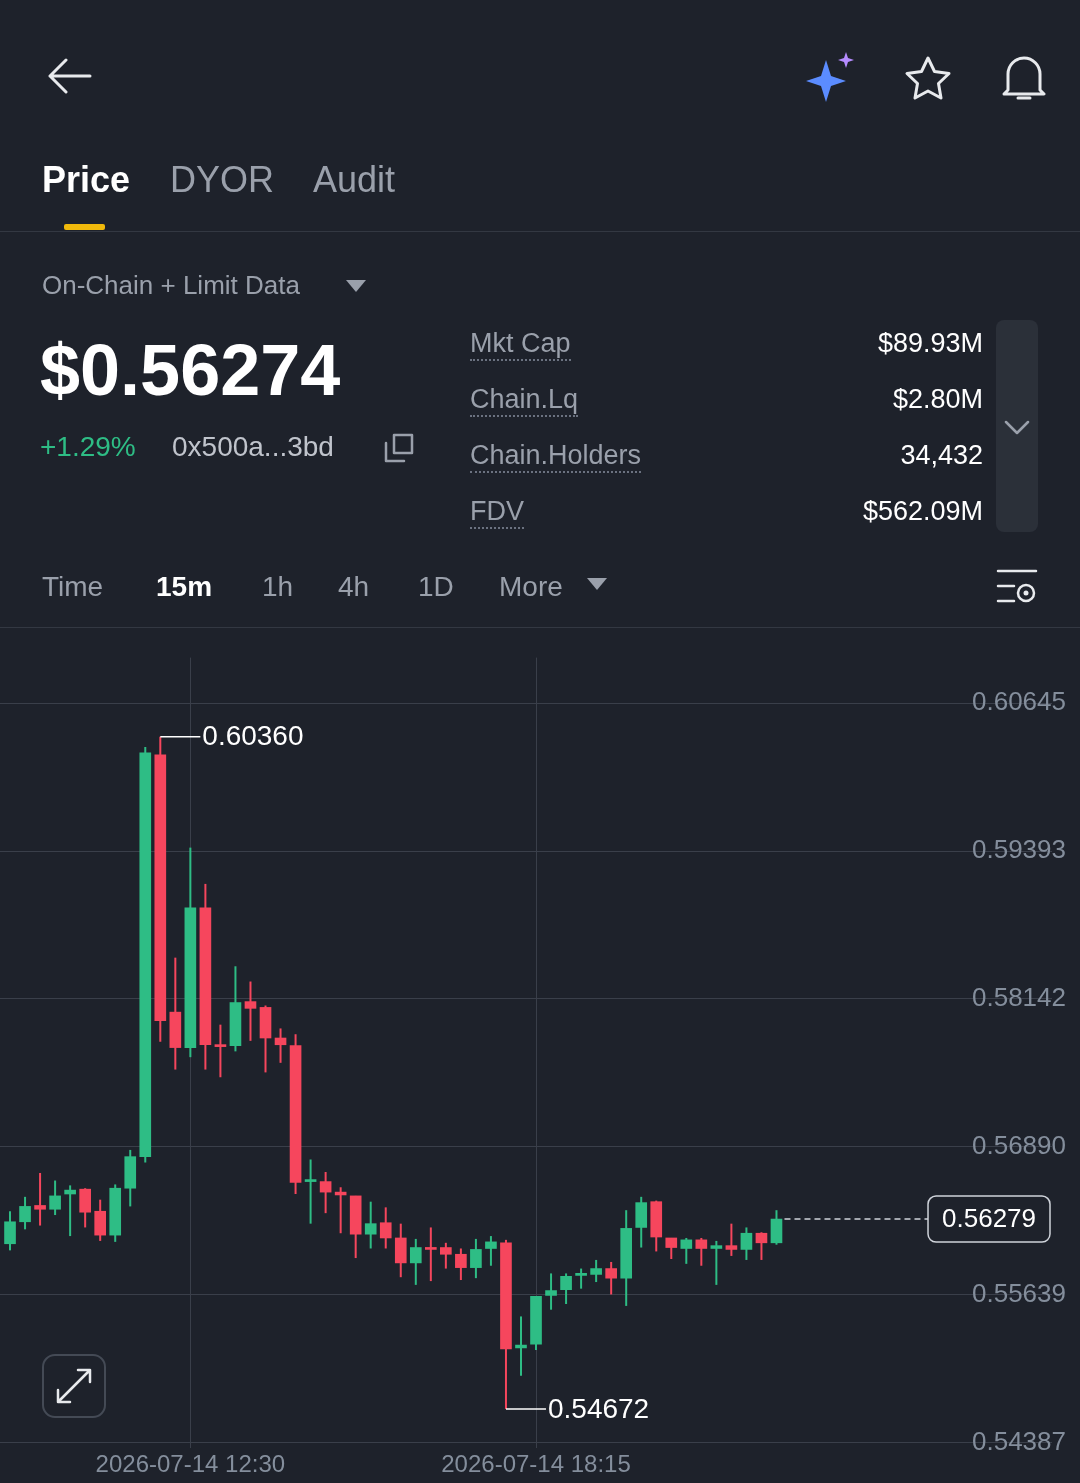  Describe the element at coordinates (531, 587) in the screenshot. I see `text: More` at that location.